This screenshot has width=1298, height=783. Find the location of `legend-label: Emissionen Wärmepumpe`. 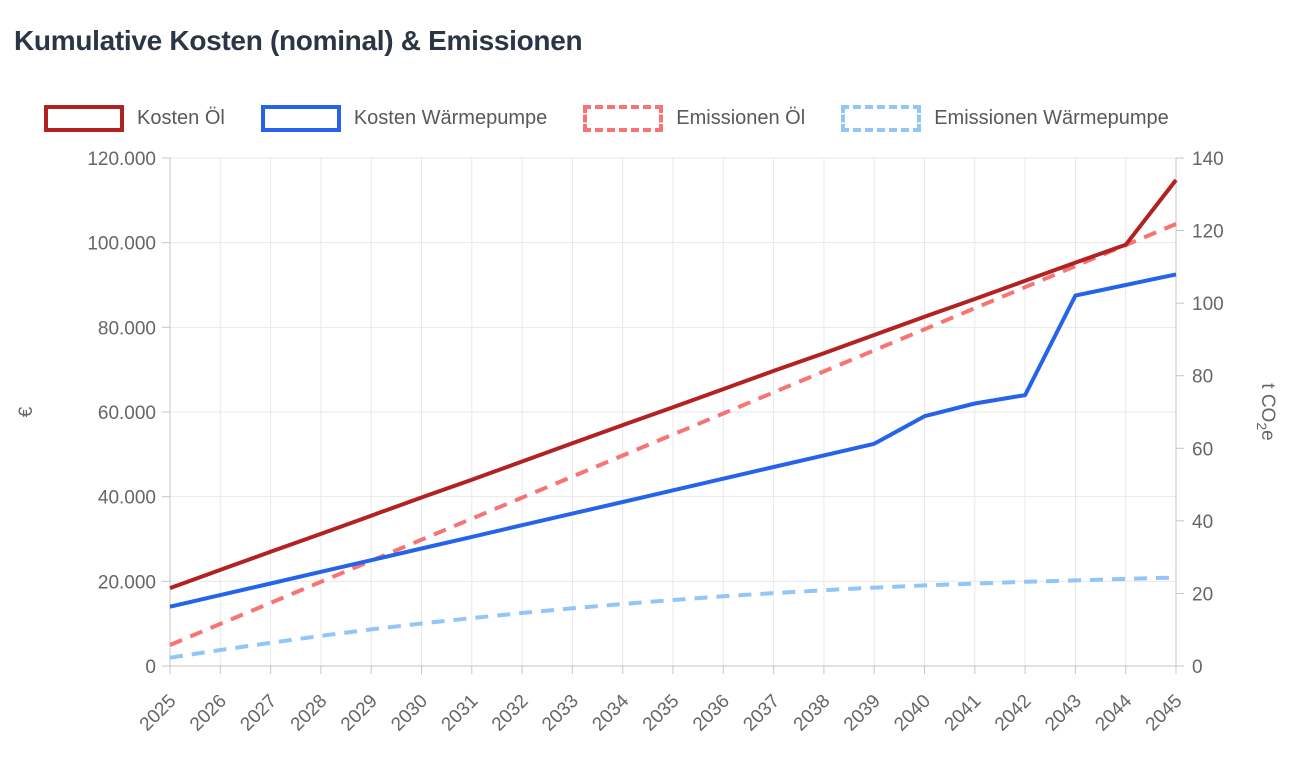

legend-label: Emissionen Wärmepumpe is located at coordinates (1051, 118).